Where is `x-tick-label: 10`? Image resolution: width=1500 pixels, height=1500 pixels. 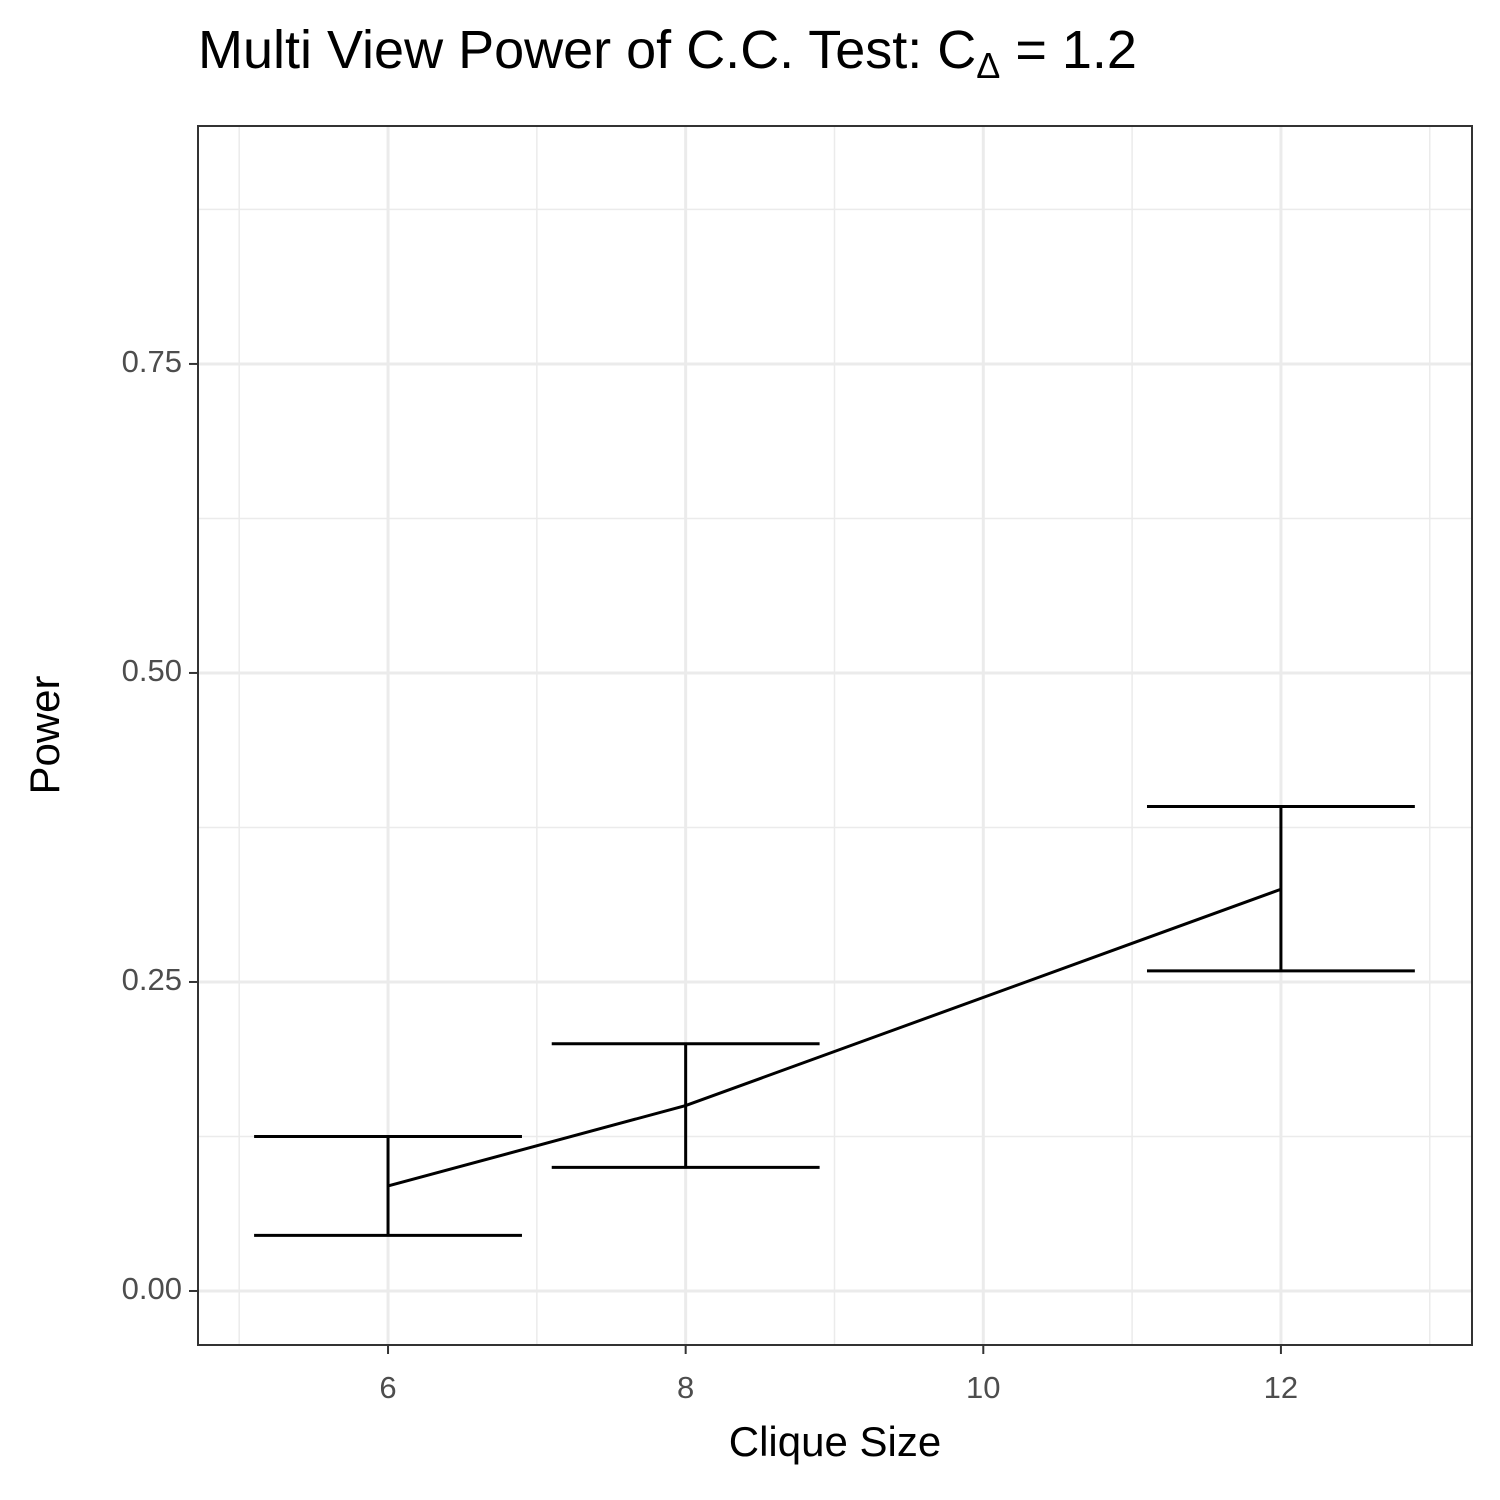 x-tick-label: 10 is located at coordinates (983, 1387).